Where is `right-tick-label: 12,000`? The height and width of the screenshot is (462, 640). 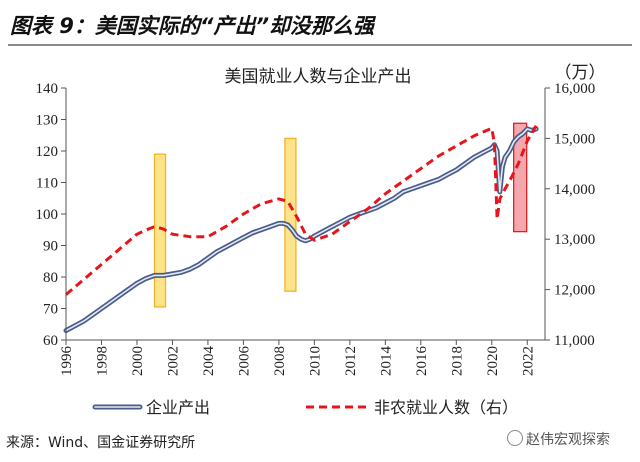
right-tick-label: 12,000 is located at coordinates (574, 291).